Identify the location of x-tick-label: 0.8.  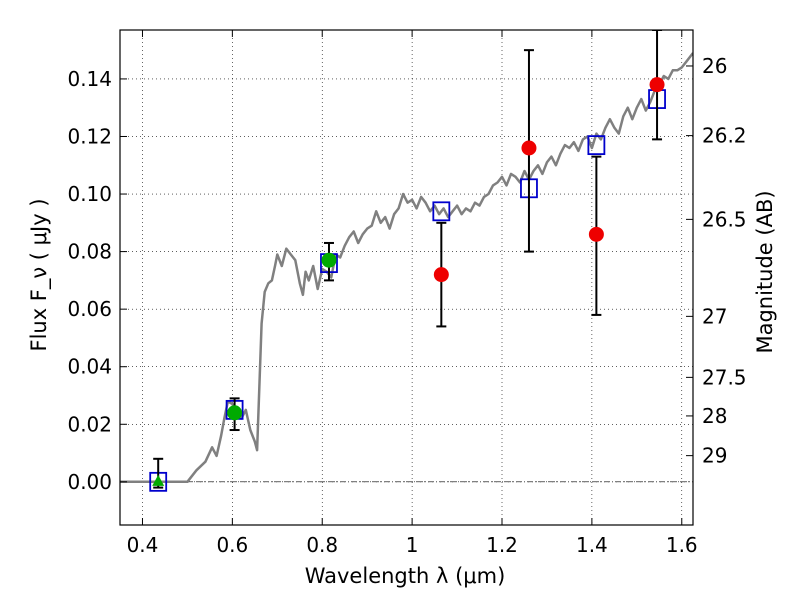
(322, 545).